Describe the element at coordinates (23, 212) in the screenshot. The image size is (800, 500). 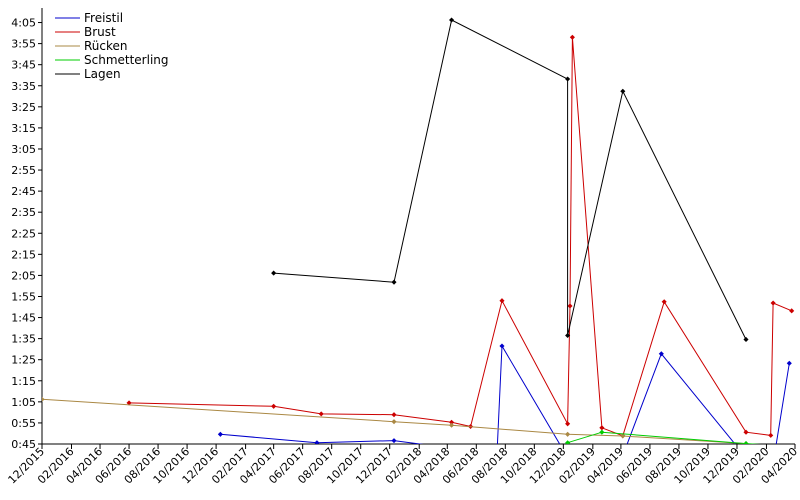
I see `y-tick-label: 2:35` at that location.